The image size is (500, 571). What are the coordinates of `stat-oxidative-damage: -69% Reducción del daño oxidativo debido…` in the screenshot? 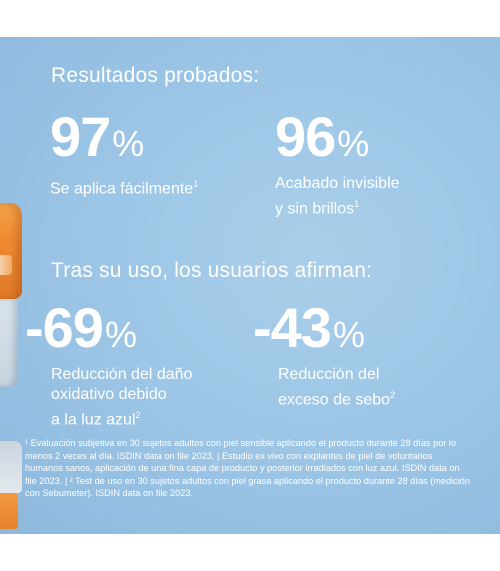 It's located at (108, 365).